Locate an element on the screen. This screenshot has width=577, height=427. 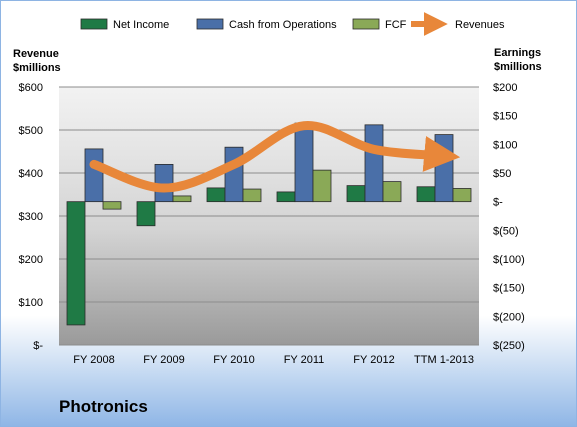
left-axis-tick-label: $100 is located at coordinates (31, 303).